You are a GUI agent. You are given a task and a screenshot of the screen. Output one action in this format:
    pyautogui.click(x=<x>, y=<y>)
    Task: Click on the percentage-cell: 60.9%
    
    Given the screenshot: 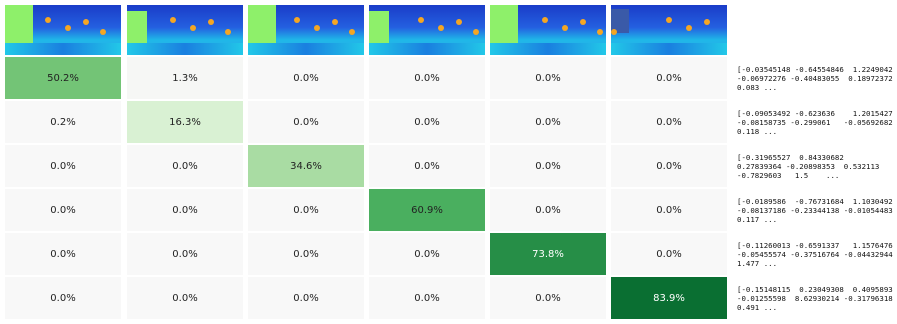 What is the action you would take?
    pyautogui.click(x=427, y=210)
    